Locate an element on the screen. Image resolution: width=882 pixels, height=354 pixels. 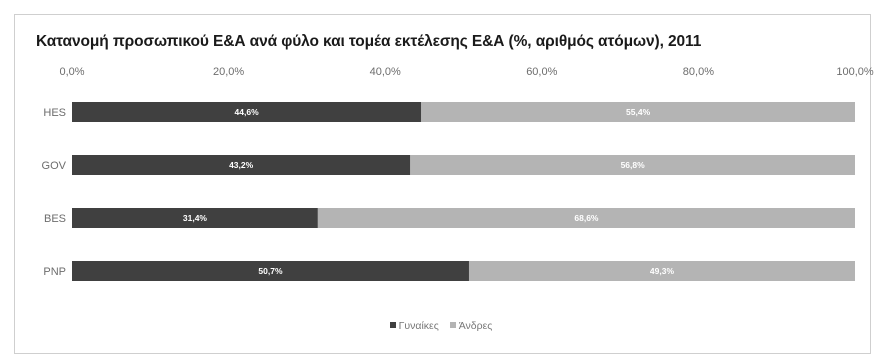
x-tick-label: 100,0% is located at coordinates (855, 72).